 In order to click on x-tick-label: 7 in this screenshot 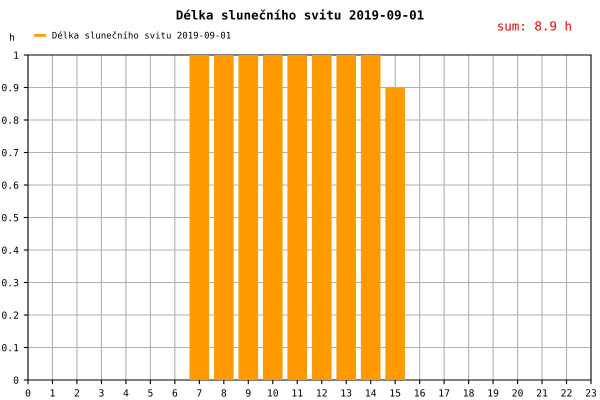, I will do `click(199, 392)`.